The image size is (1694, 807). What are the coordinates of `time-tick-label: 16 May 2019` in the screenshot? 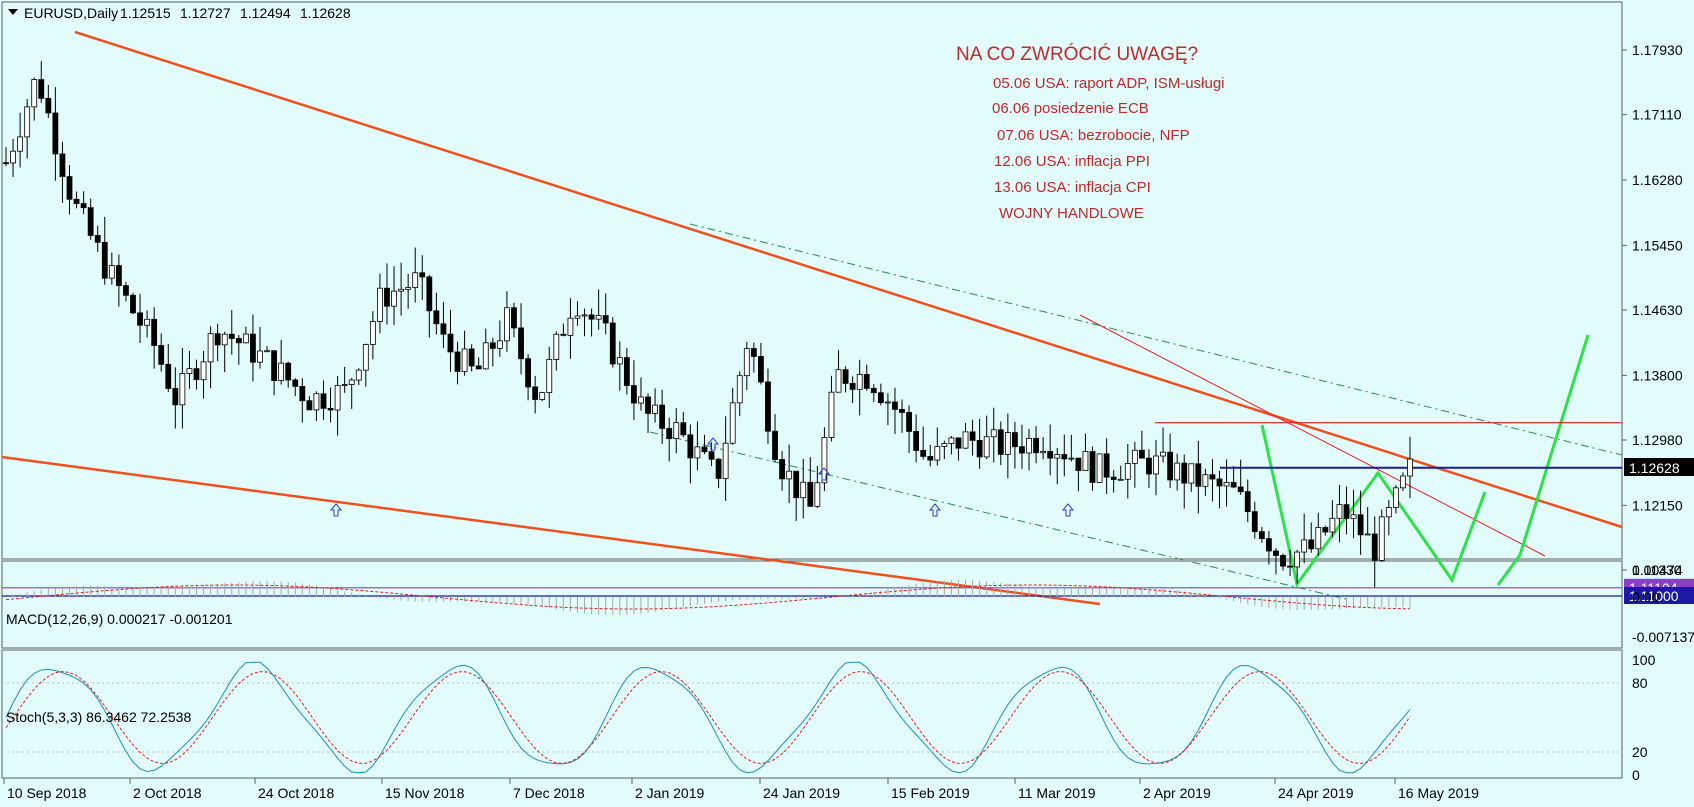 It's located at (1438, 793).